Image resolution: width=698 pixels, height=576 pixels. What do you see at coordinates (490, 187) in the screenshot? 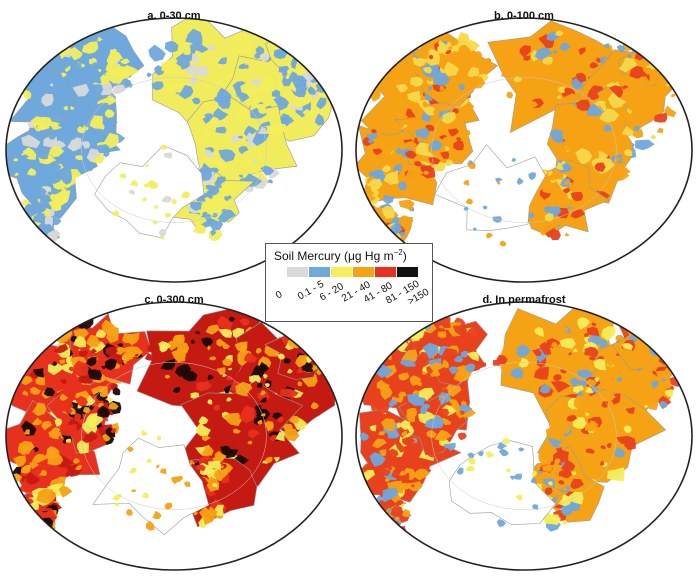
I see `landmass` at bounding box center [490, 187].